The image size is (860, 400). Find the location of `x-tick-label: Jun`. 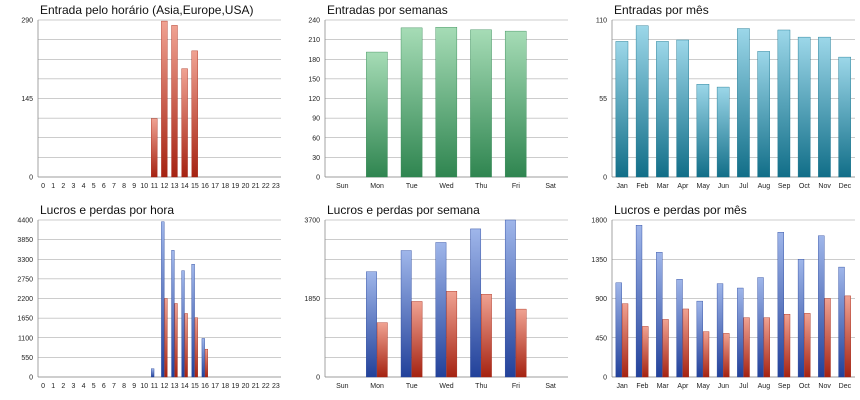

x-tick-label: Jun is located at coordinates (723, 386).